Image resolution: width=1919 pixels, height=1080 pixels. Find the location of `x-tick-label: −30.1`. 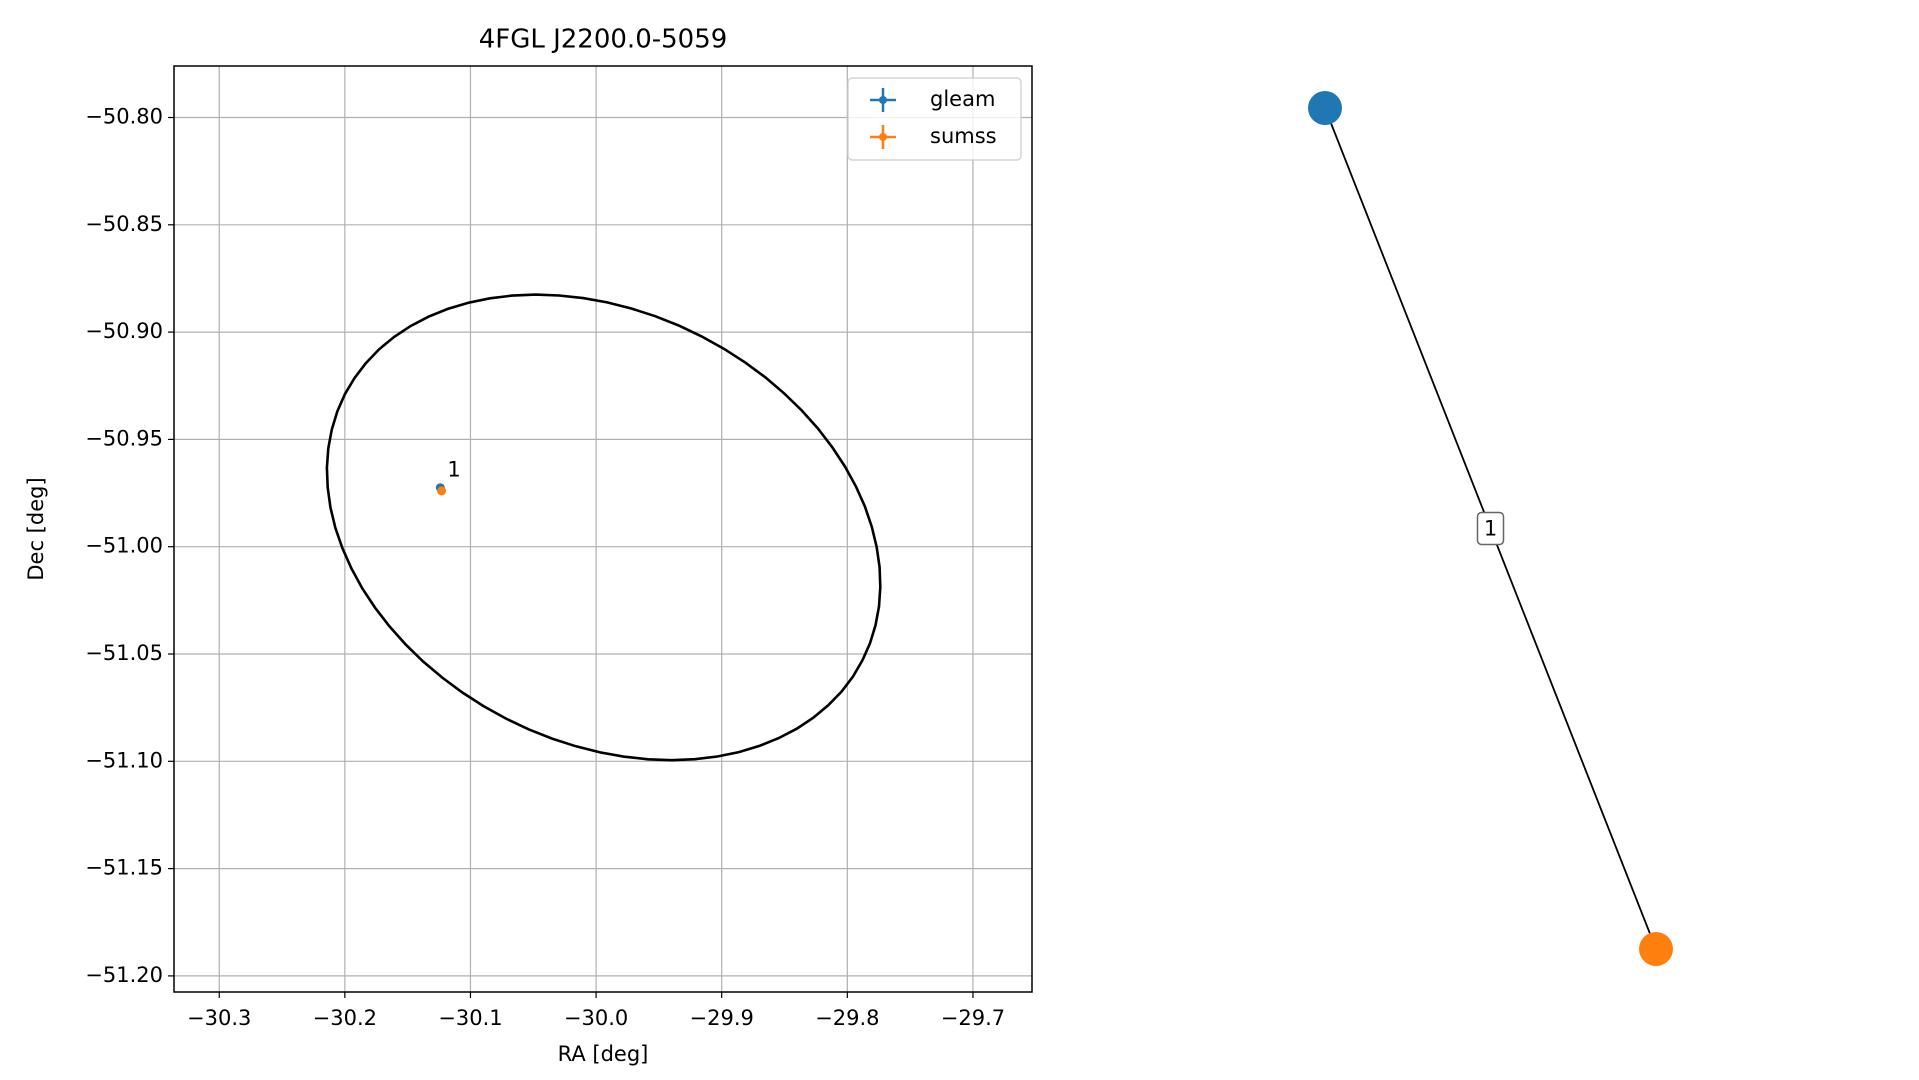

x-tick-label: −30.1 is located at coordinates (470, 1018).